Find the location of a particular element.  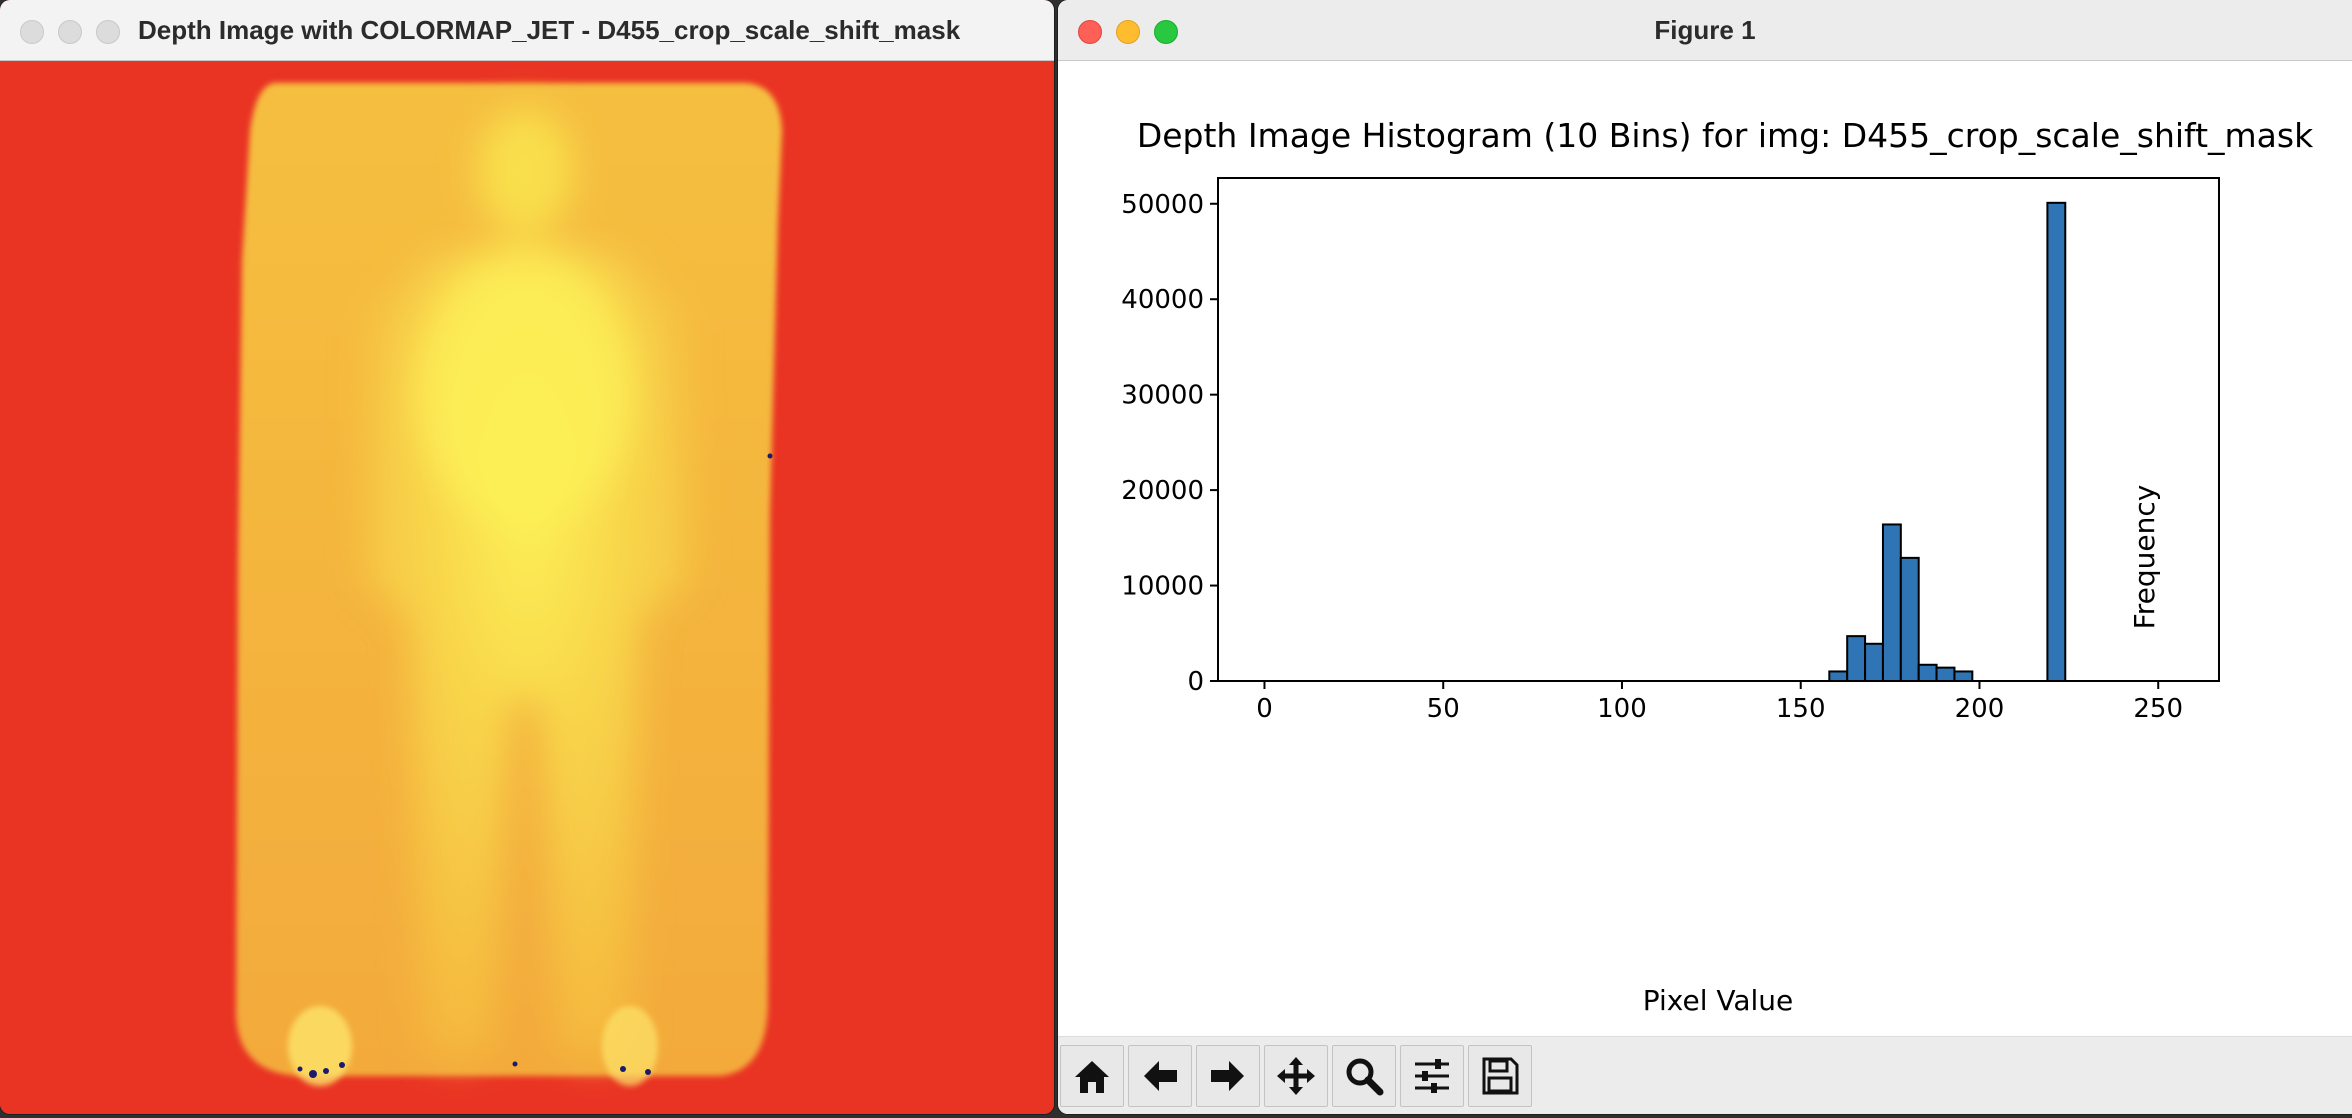

configure-subplots-button is located at coordinates (1432, 1076).